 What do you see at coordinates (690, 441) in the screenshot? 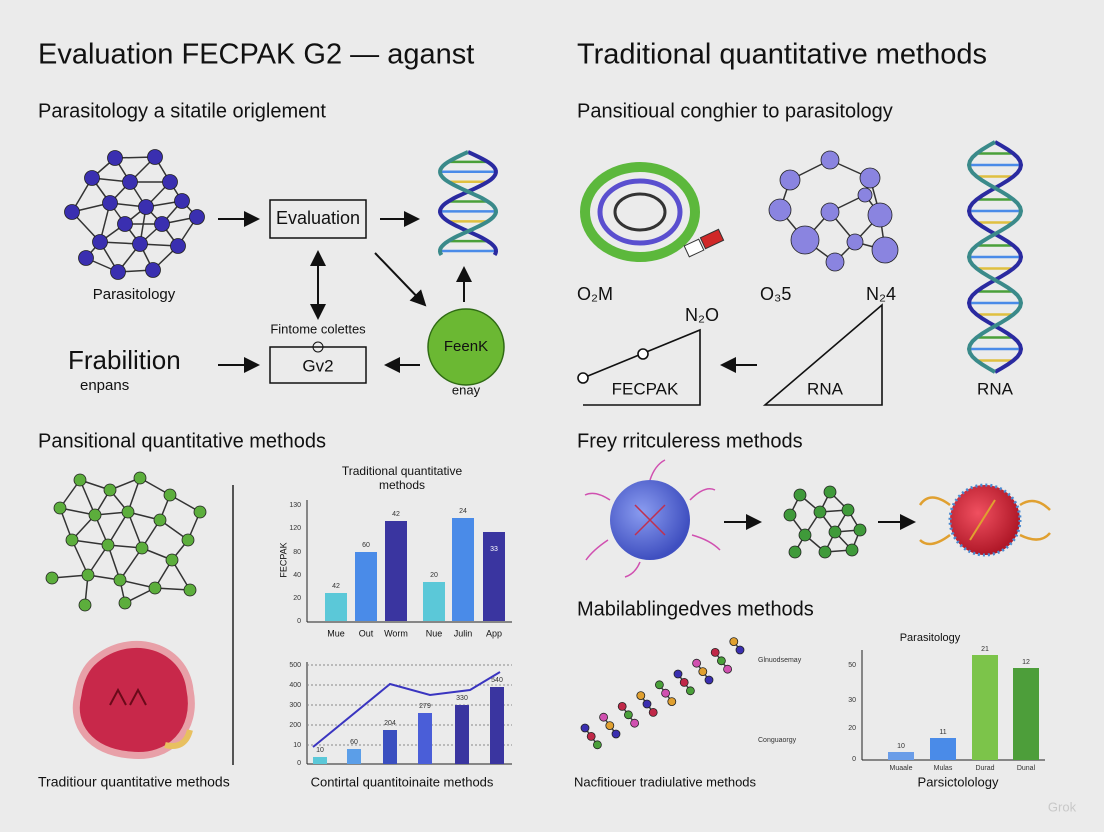
I see `section-title: Frey rritculeress methods` at bounding box center [690, 441].